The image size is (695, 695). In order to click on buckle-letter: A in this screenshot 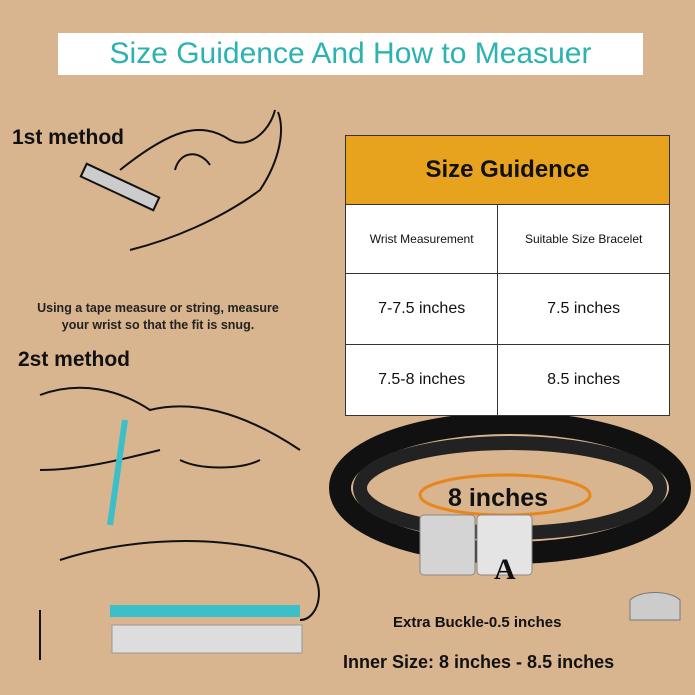, I will do `click(505, 569)`.